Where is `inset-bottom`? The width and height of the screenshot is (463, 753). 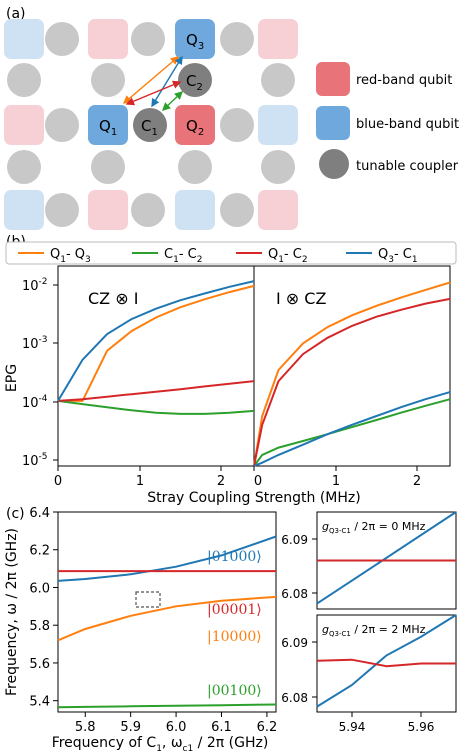
inset-bottom is located at coordinates (386, 661).